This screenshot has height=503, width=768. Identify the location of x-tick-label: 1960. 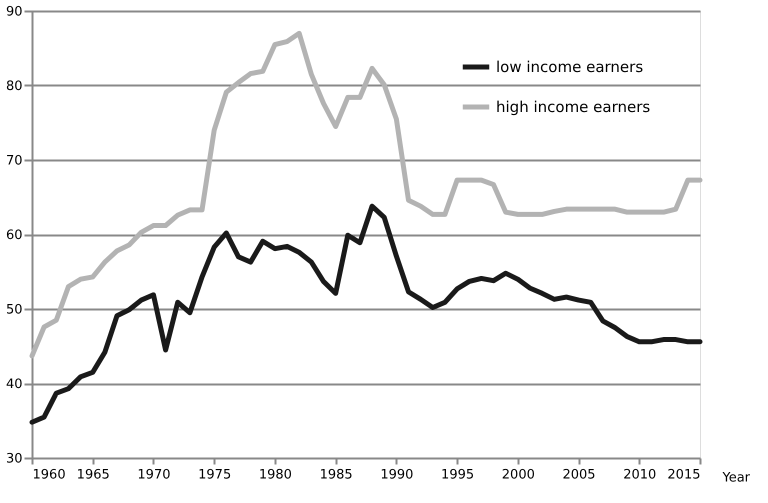
(49, 475).